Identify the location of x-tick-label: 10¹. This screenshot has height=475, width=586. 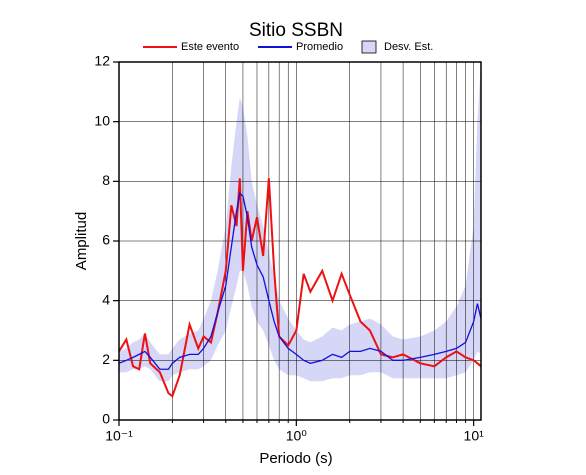
(474, 436).